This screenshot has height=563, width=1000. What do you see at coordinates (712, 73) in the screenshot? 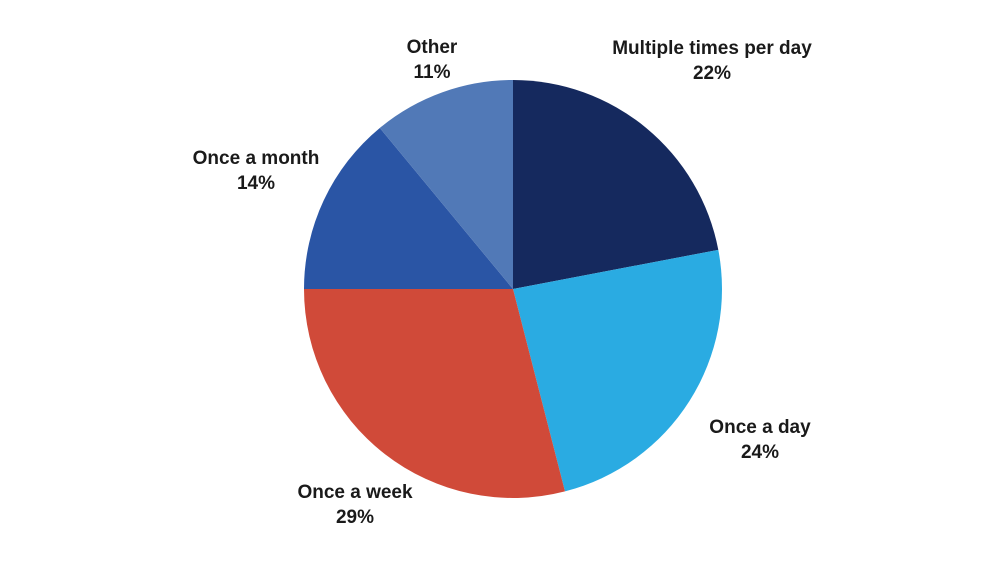
I see `slice-pct-text: 22%` at bounding box center [712, 73].